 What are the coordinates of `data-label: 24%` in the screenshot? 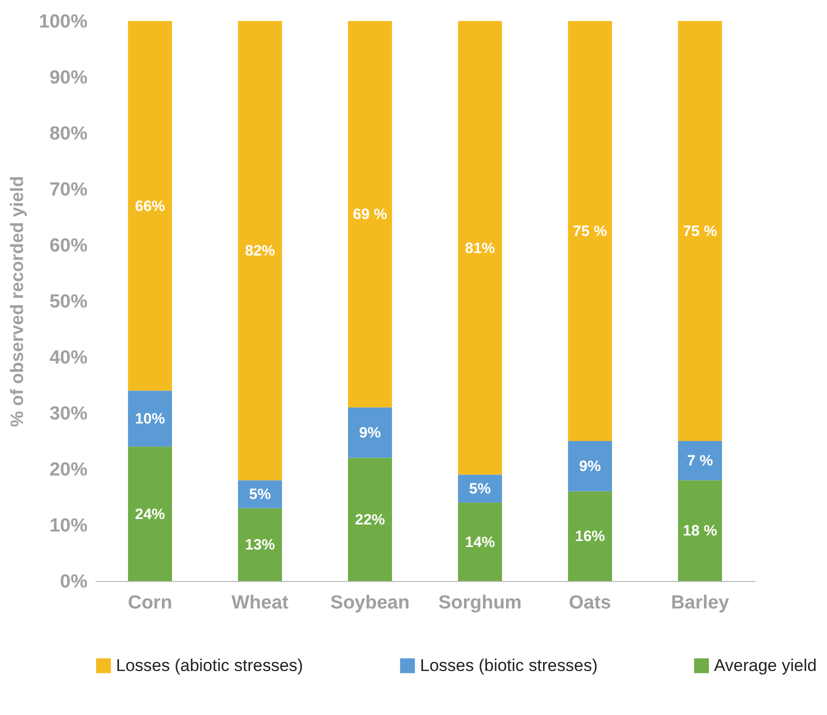 It's located at (150, 514).